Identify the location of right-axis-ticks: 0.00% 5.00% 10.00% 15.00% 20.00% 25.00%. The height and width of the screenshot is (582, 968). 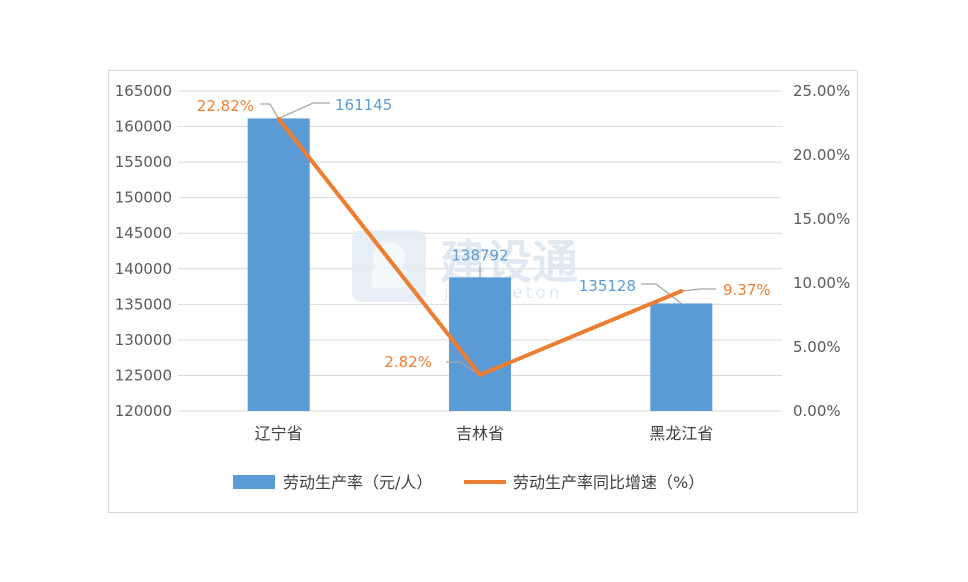
(821, 251).